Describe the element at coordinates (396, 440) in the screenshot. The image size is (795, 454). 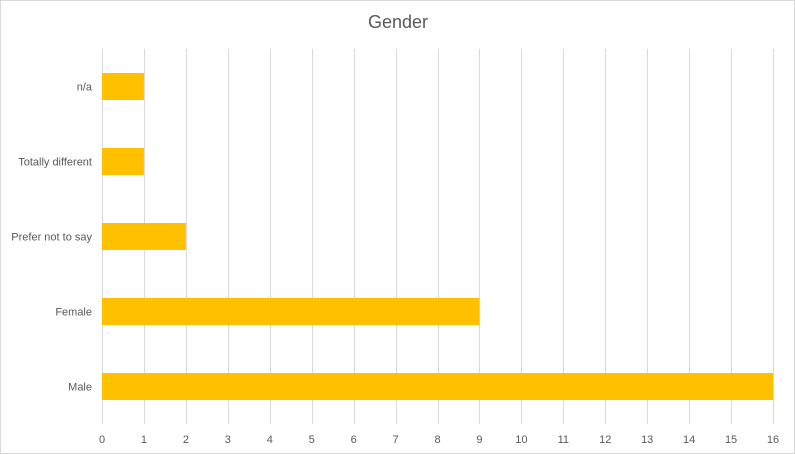
I see `x-tick-label: 7` at that location.